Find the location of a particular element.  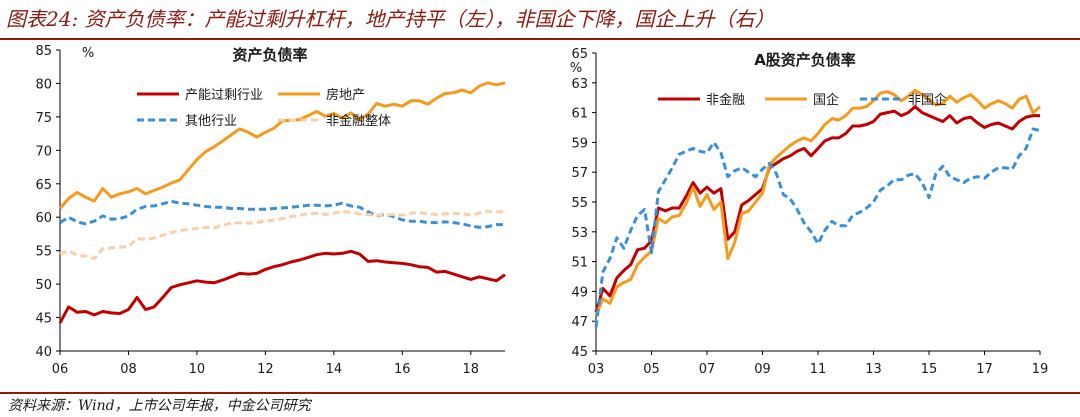

left-y-tick-label: 80 is located at coordinates (43, 84).